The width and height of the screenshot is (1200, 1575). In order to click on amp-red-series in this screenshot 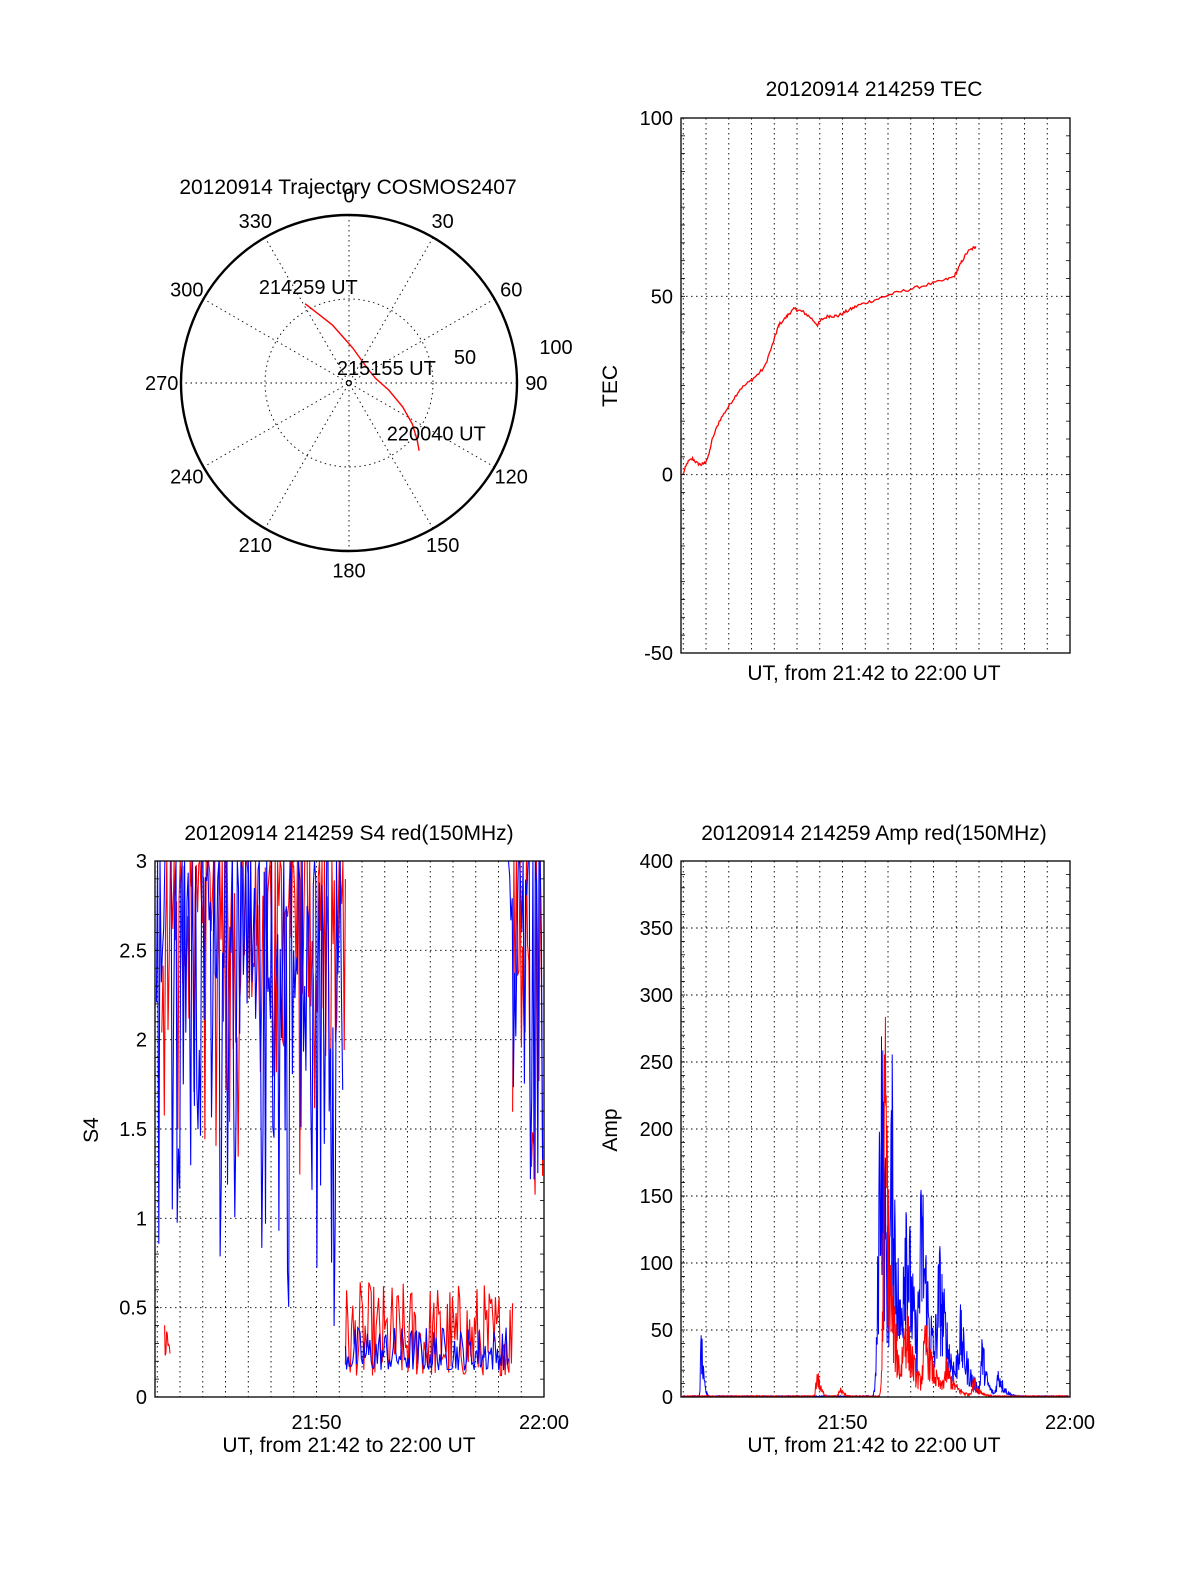, I will do `click(875, 1207)`.